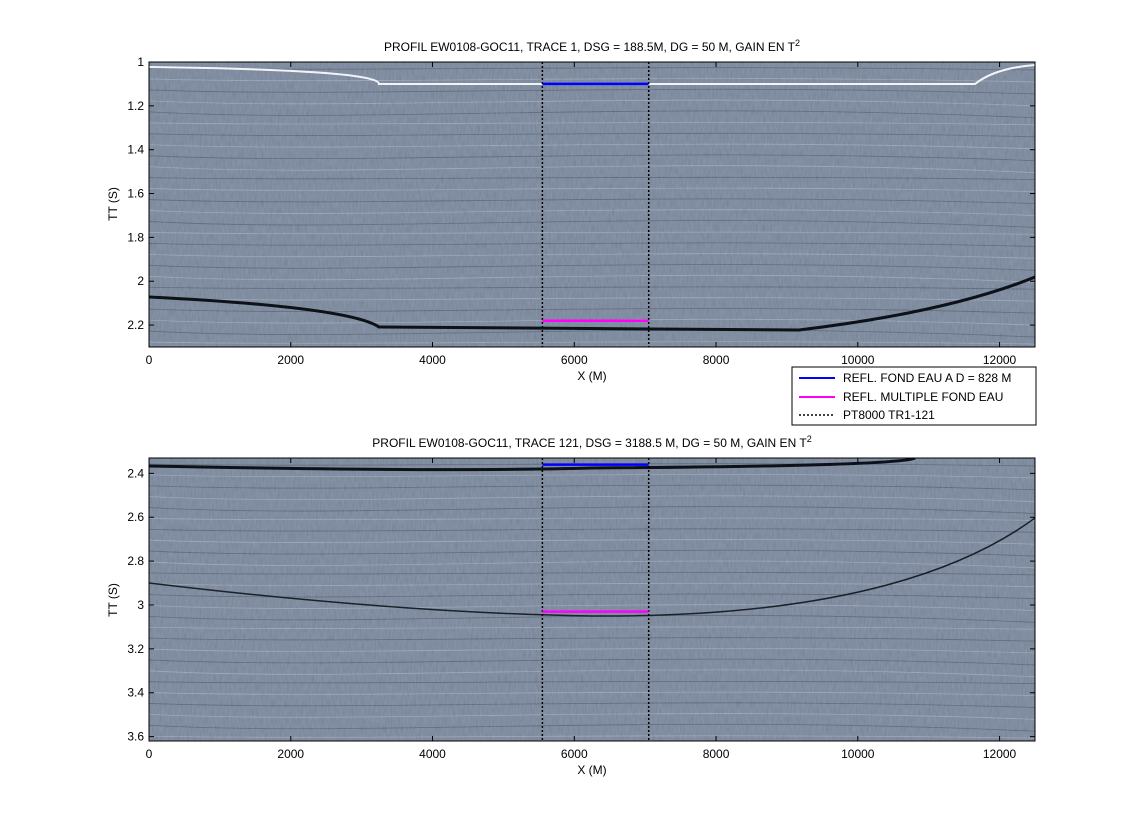 The width and height of the screenshot is (1144, 833). What do you see at coordinates (135, 693) in the screenshot?
I see `y-tick-label: 3.4` at bounding box center [135, 693].